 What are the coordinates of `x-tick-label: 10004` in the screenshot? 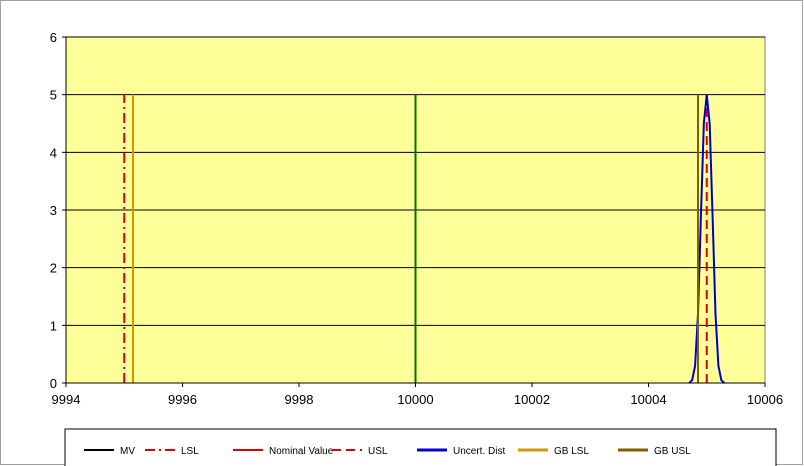 It's located at (648, 399).